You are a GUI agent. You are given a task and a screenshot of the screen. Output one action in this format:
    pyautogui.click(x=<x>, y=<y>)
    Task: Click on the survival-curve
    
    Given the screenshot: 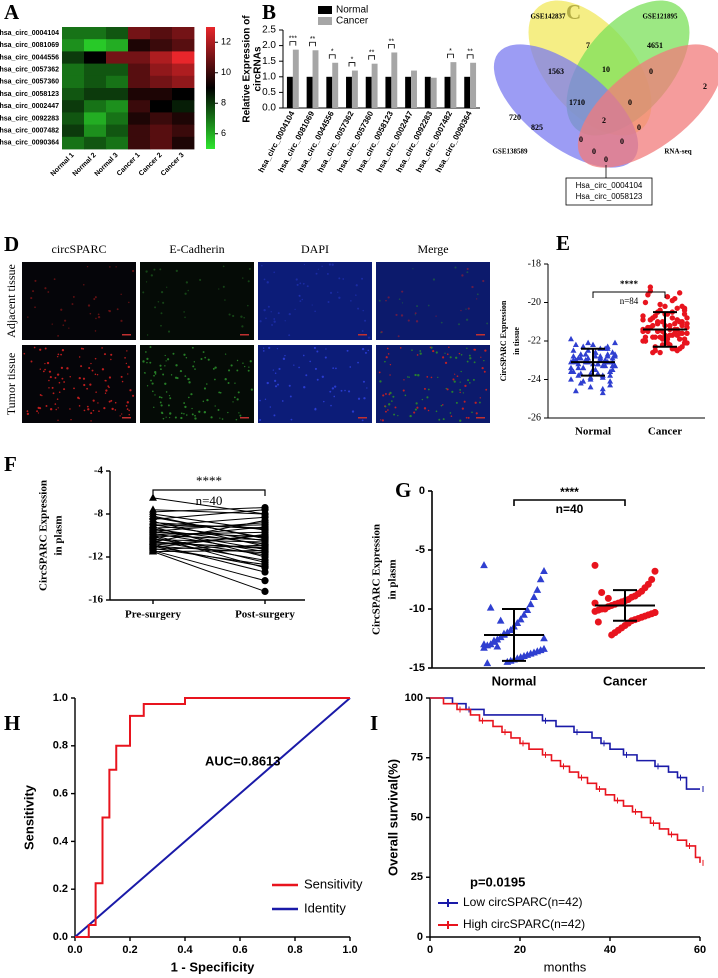 What is the action you would take?
    pyautogui.click(x=565, y=780)
    